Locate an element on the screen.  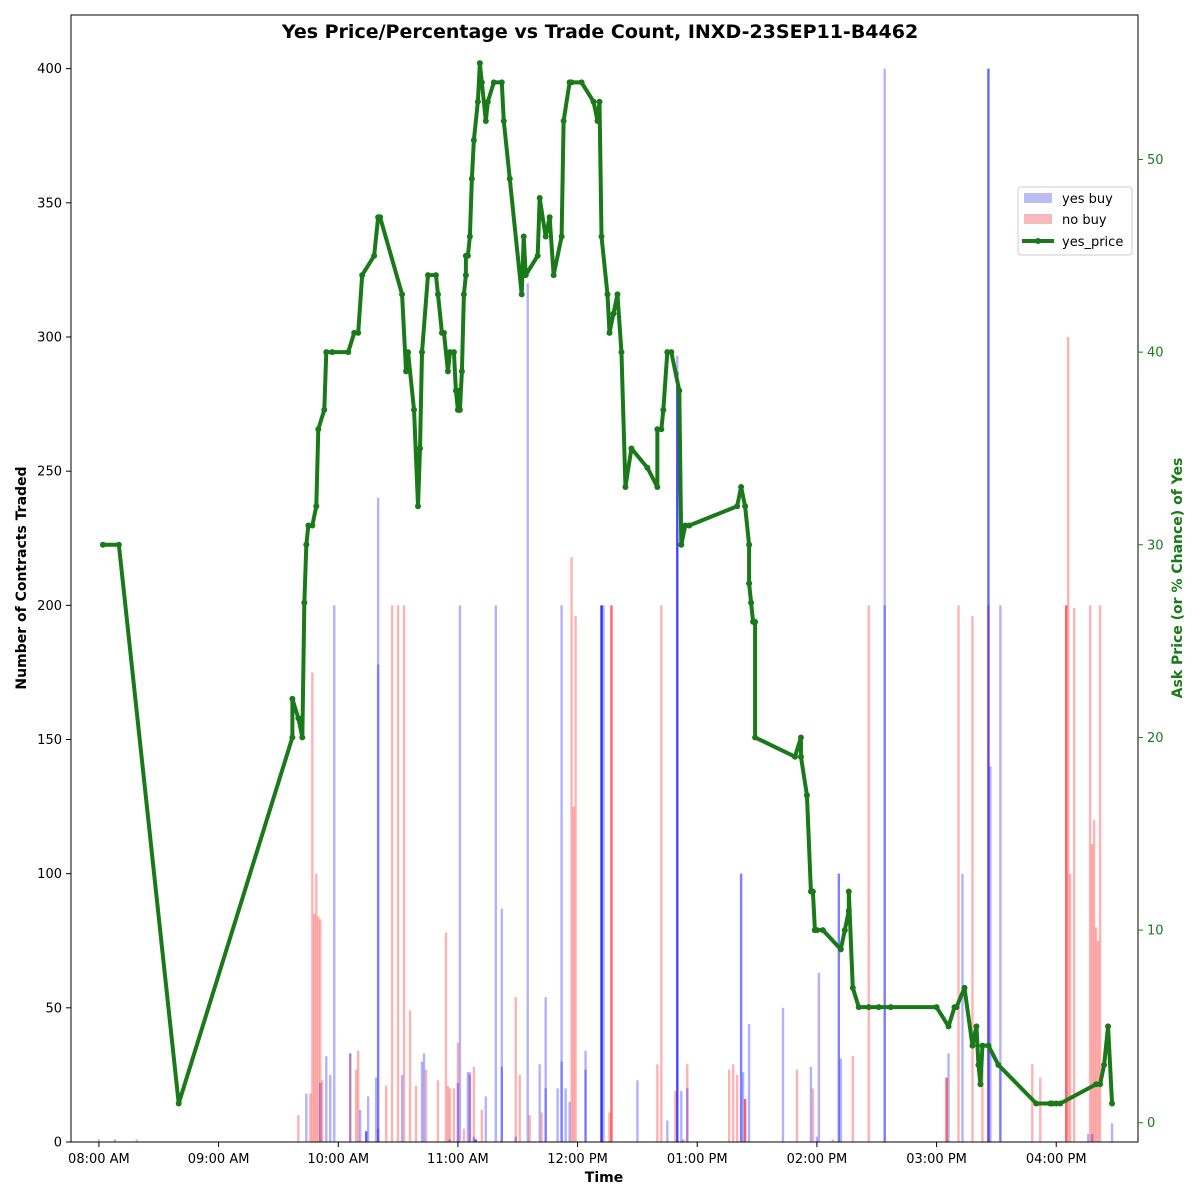
y-left-tick-label: 300 is located at coordinates (49, 338).